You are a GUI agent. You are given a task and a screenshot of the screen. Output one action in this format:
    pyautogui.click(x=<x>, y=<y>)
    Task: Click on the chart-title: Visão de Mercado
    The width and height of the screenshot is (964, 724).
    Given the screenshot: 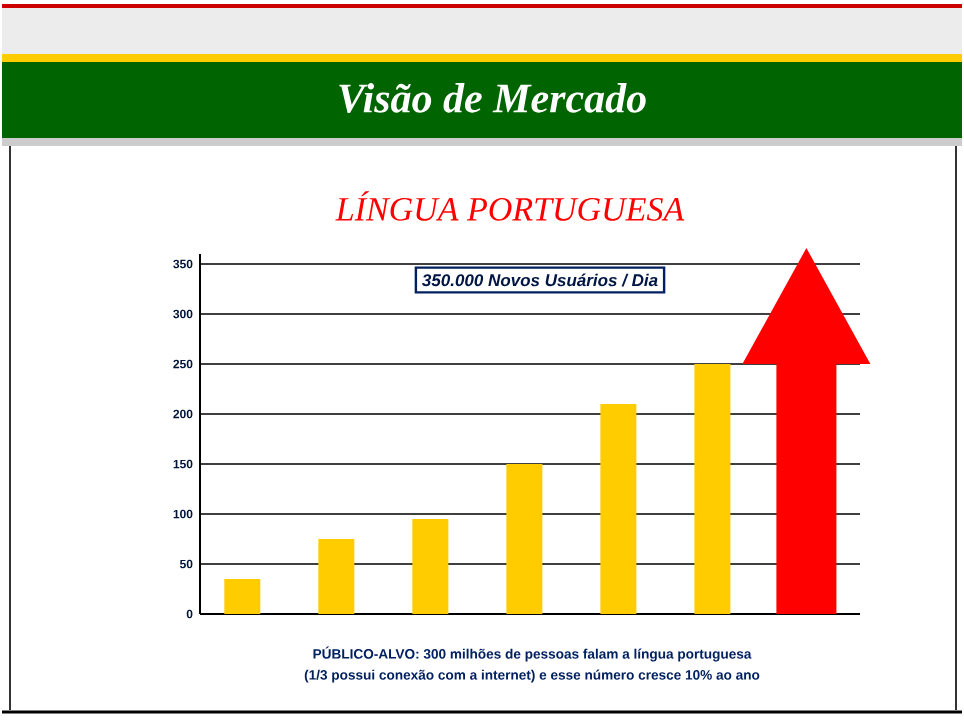 What is the action you would take?
    pyautogui.click(x=492, y=98)
    